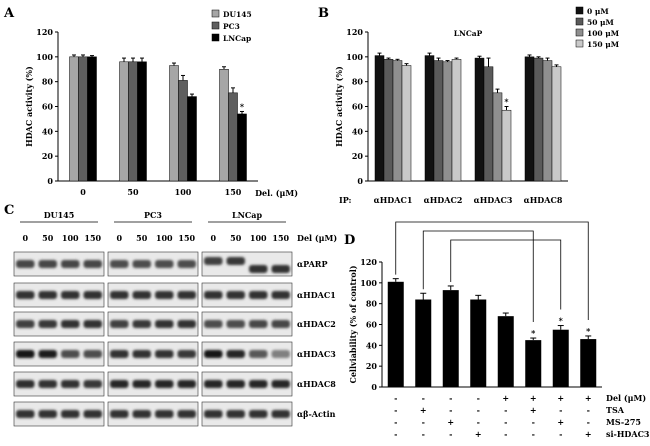  What do you see at coordinates (456, 120) in the screenshot?
I see `chart-b-bar-αHDAC2-150 μM` at bounding box center [456, 120].